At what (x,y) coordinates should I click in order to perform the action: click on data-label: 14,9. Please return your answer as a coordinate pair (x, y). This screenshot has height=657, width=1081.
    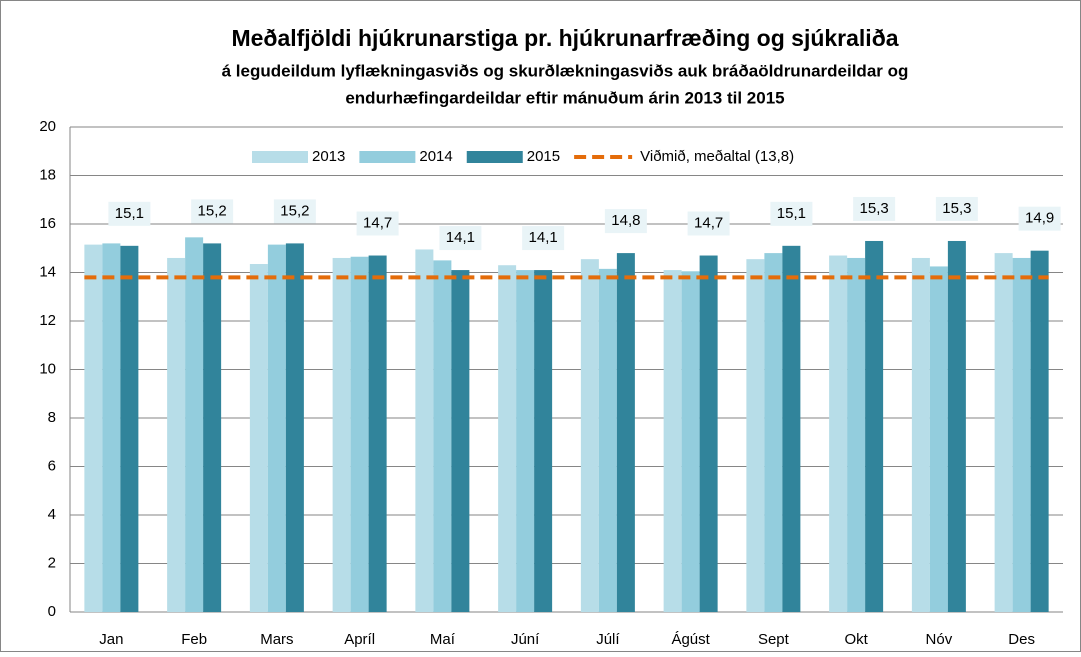
    Looking at the image, I should click on (1039, 218).